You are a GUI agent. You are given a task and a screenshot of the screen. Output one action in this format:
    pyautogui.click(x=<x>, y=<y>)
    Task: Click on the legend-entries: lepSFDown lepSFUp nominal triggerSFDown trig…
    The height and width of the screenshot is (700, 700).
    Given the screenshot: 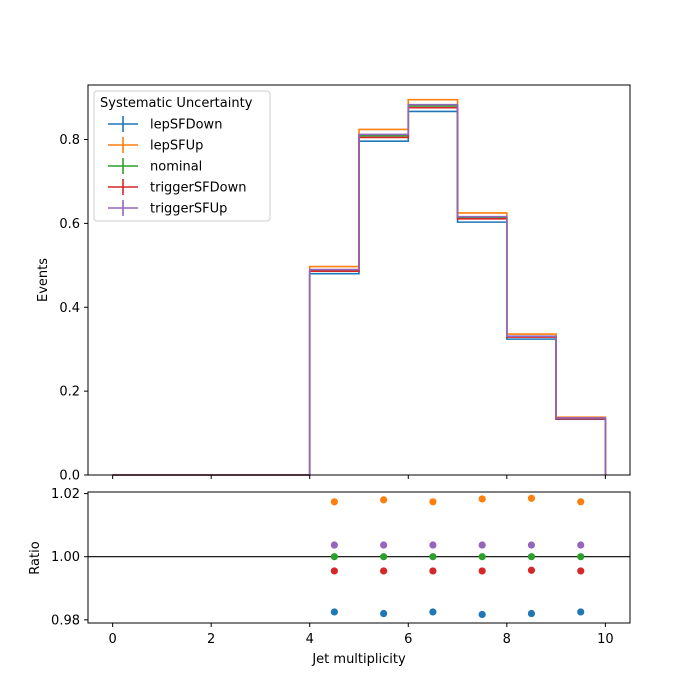 What is the action you would take?
    pyautogui.click(x=177, y=166)
    